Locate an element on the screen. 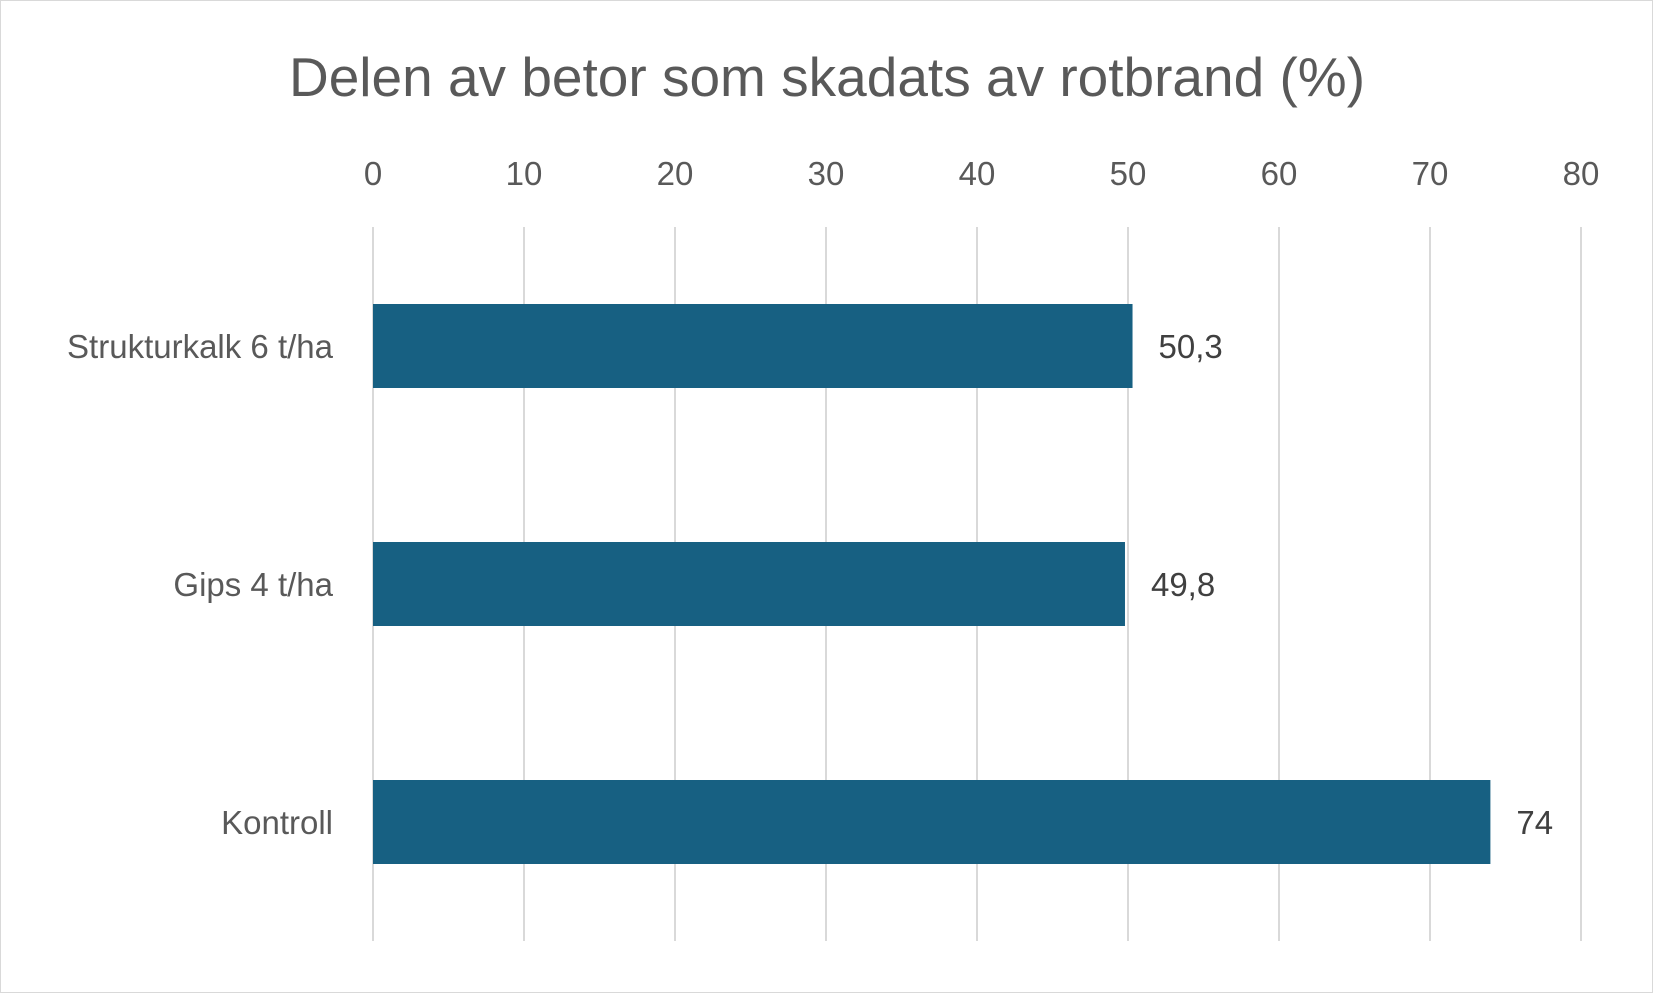 This screenshot has width=1653, height=994. x-tick-label: 40 is located at coordinates (977, 173).